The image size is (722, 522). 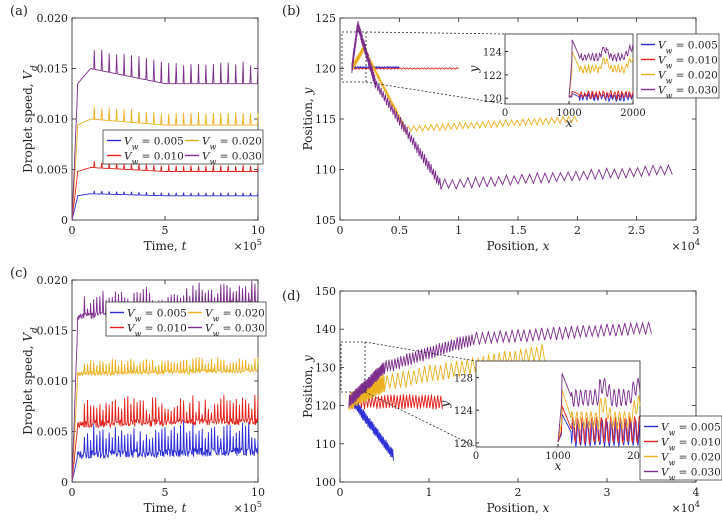 What do you see at coordinates (325, 367) in the screenshot?
I see `y-tick-label: 130` at bounding box center [325, 367].